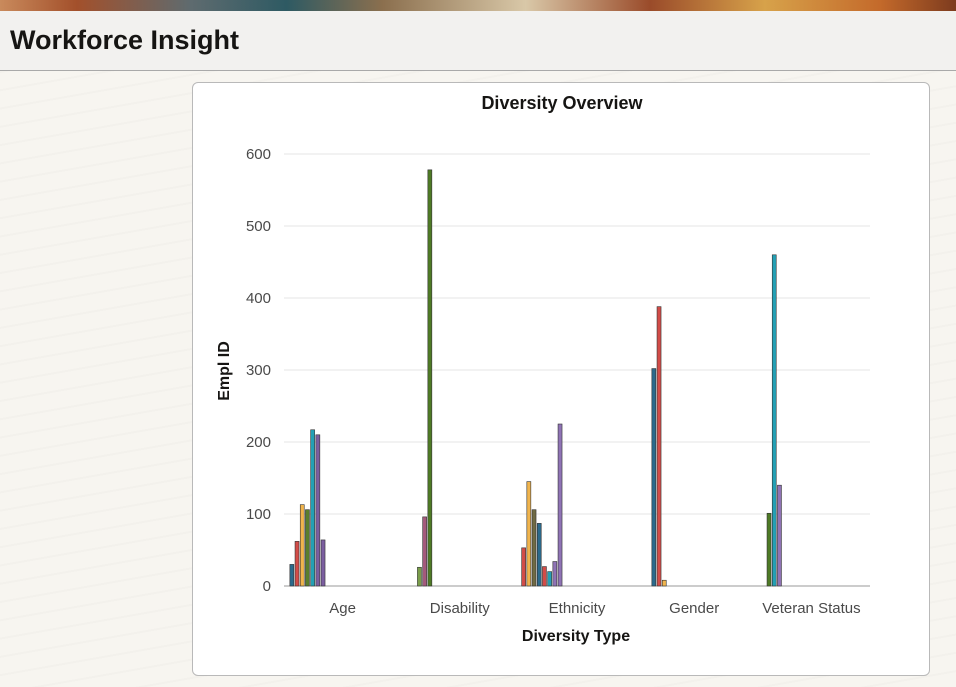  Describe the element at coordinates (478, 41) in the screenshot. I see `page-header: Workforce Insight` at that location.